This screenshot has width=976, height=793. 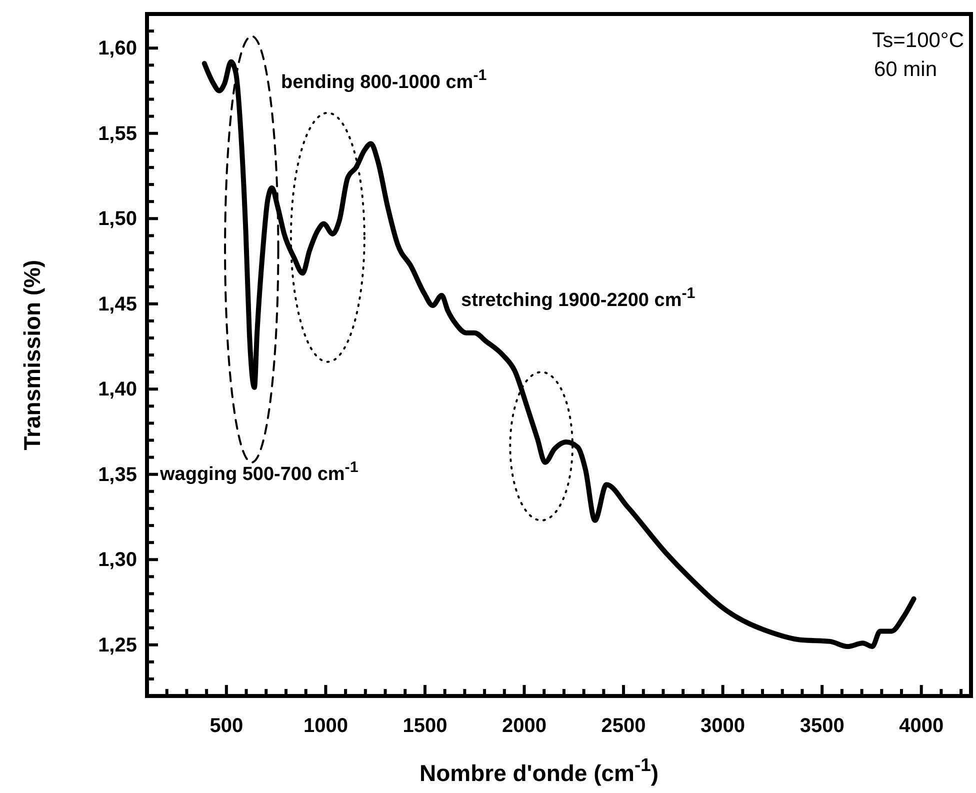 I want to click on y-tick-label: 1,40, so click(x=117, y=389).